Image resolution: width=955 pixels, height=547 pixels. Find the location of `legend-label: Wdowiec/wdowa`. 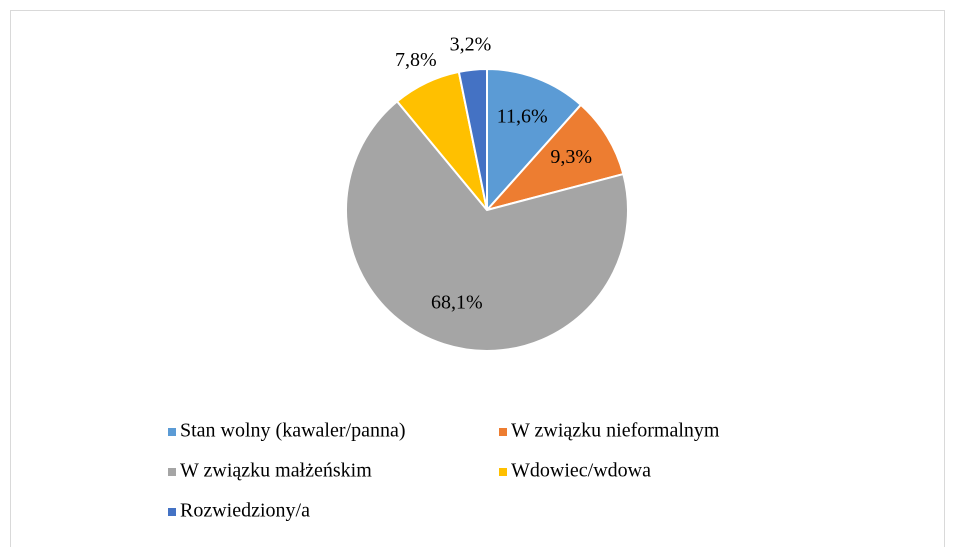

legend-label: Wdowiec/wdowa is located at coordinates (581, 471).